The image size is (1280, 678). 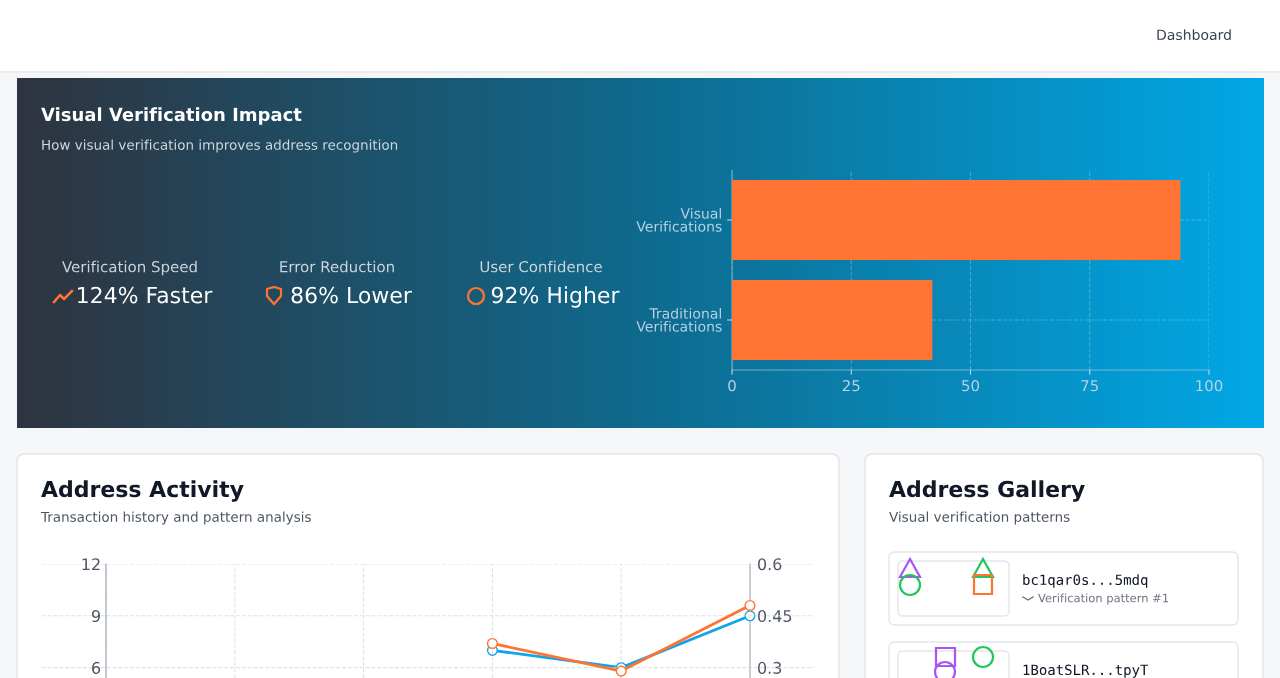 What do you see at coordinates (220, 146) in the screenshot?
I see `text: How visual verification improves address recognition` at bounding box center [220, 146].